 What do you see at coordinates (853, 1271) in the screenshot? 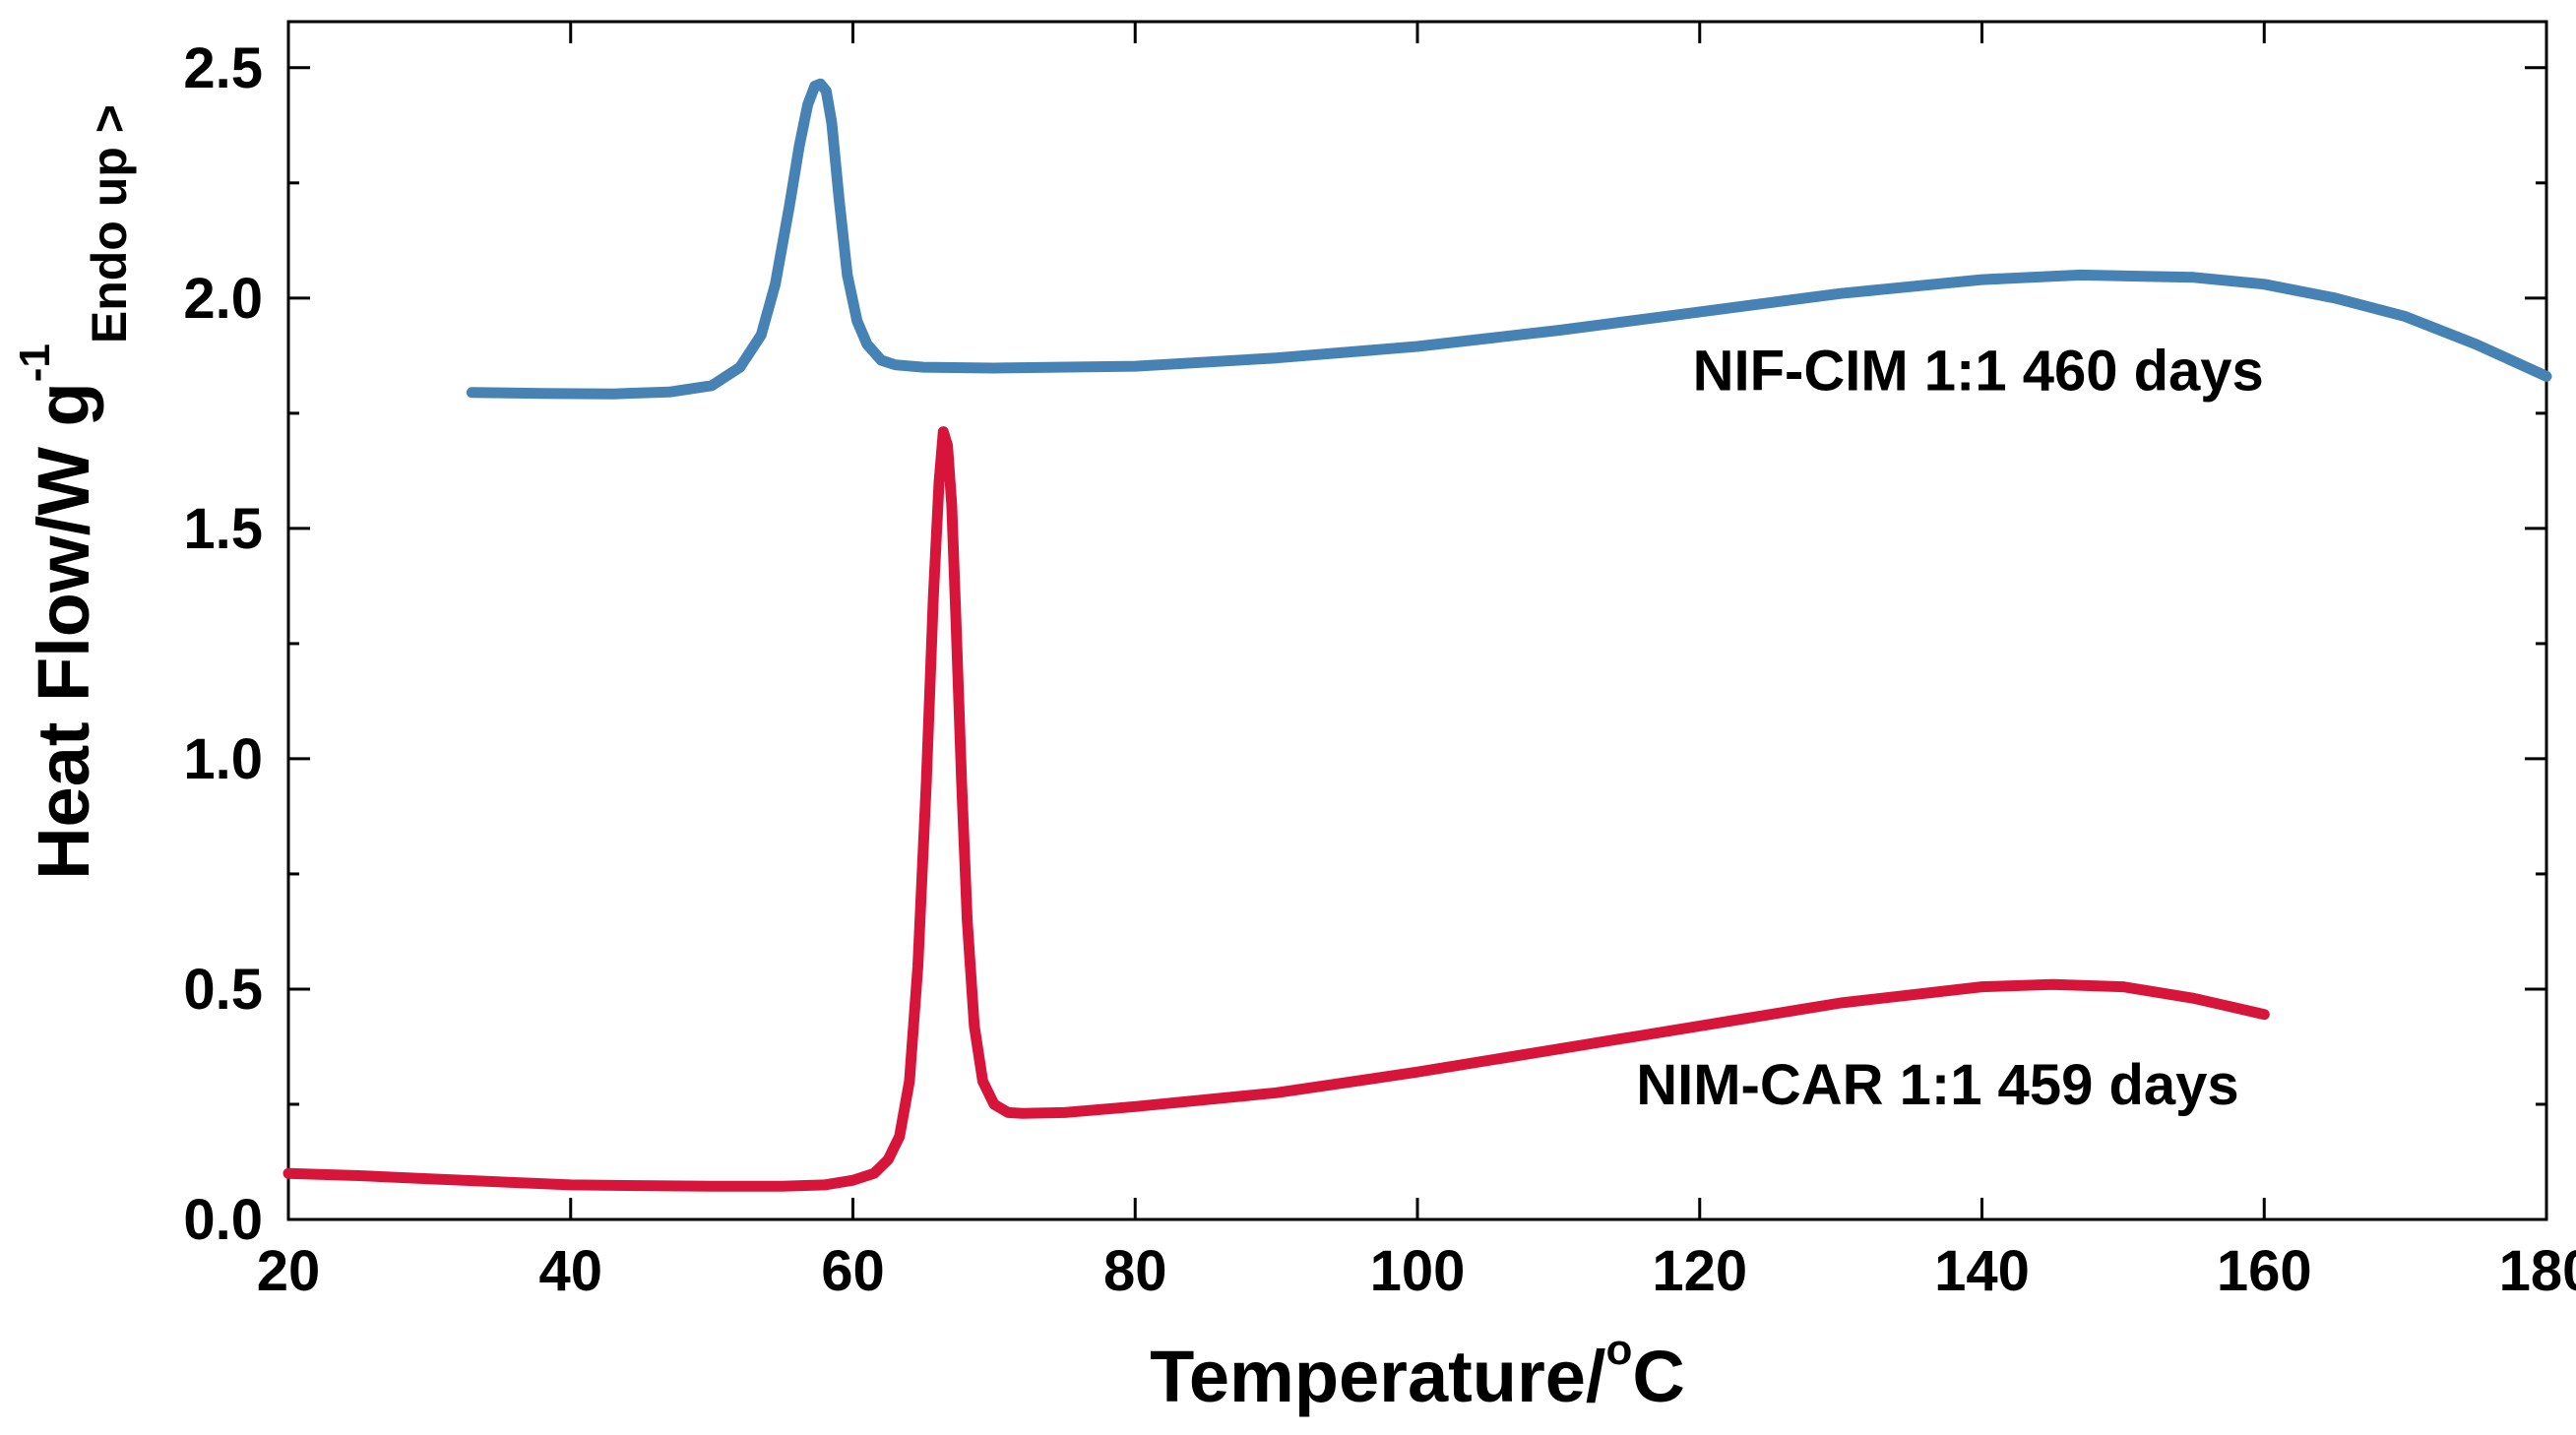
I see `x-tick-label: 60` at bounding box center [853, 1271].